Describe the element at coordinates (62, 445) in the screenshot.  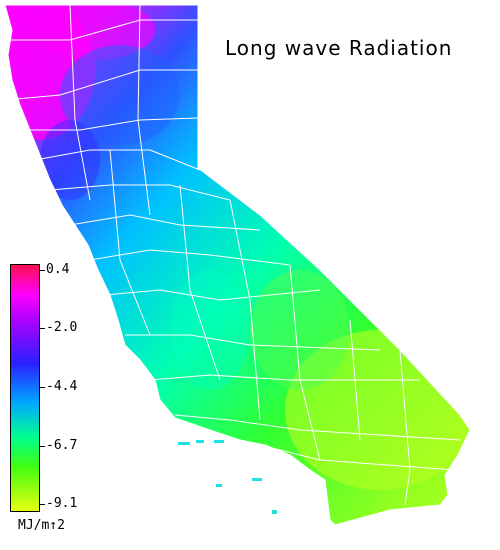
I see `legend-tick-label: -6.7` at that location.